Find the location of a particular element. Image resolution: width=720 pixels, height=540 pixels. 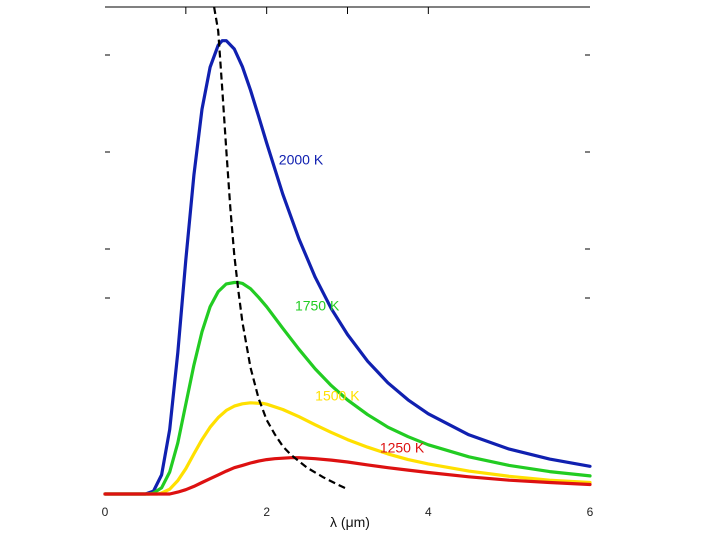

x-axis-label: λ (μm) is located at coordinates (350, 522).